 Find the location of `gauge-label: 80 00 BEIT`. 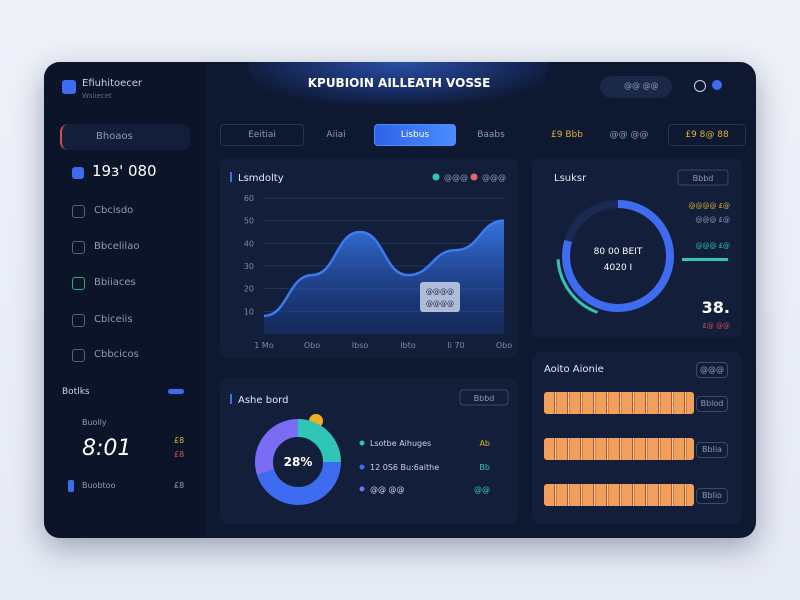

gauge-label: 80 00 BEIT is located at coordinates (618, 252).